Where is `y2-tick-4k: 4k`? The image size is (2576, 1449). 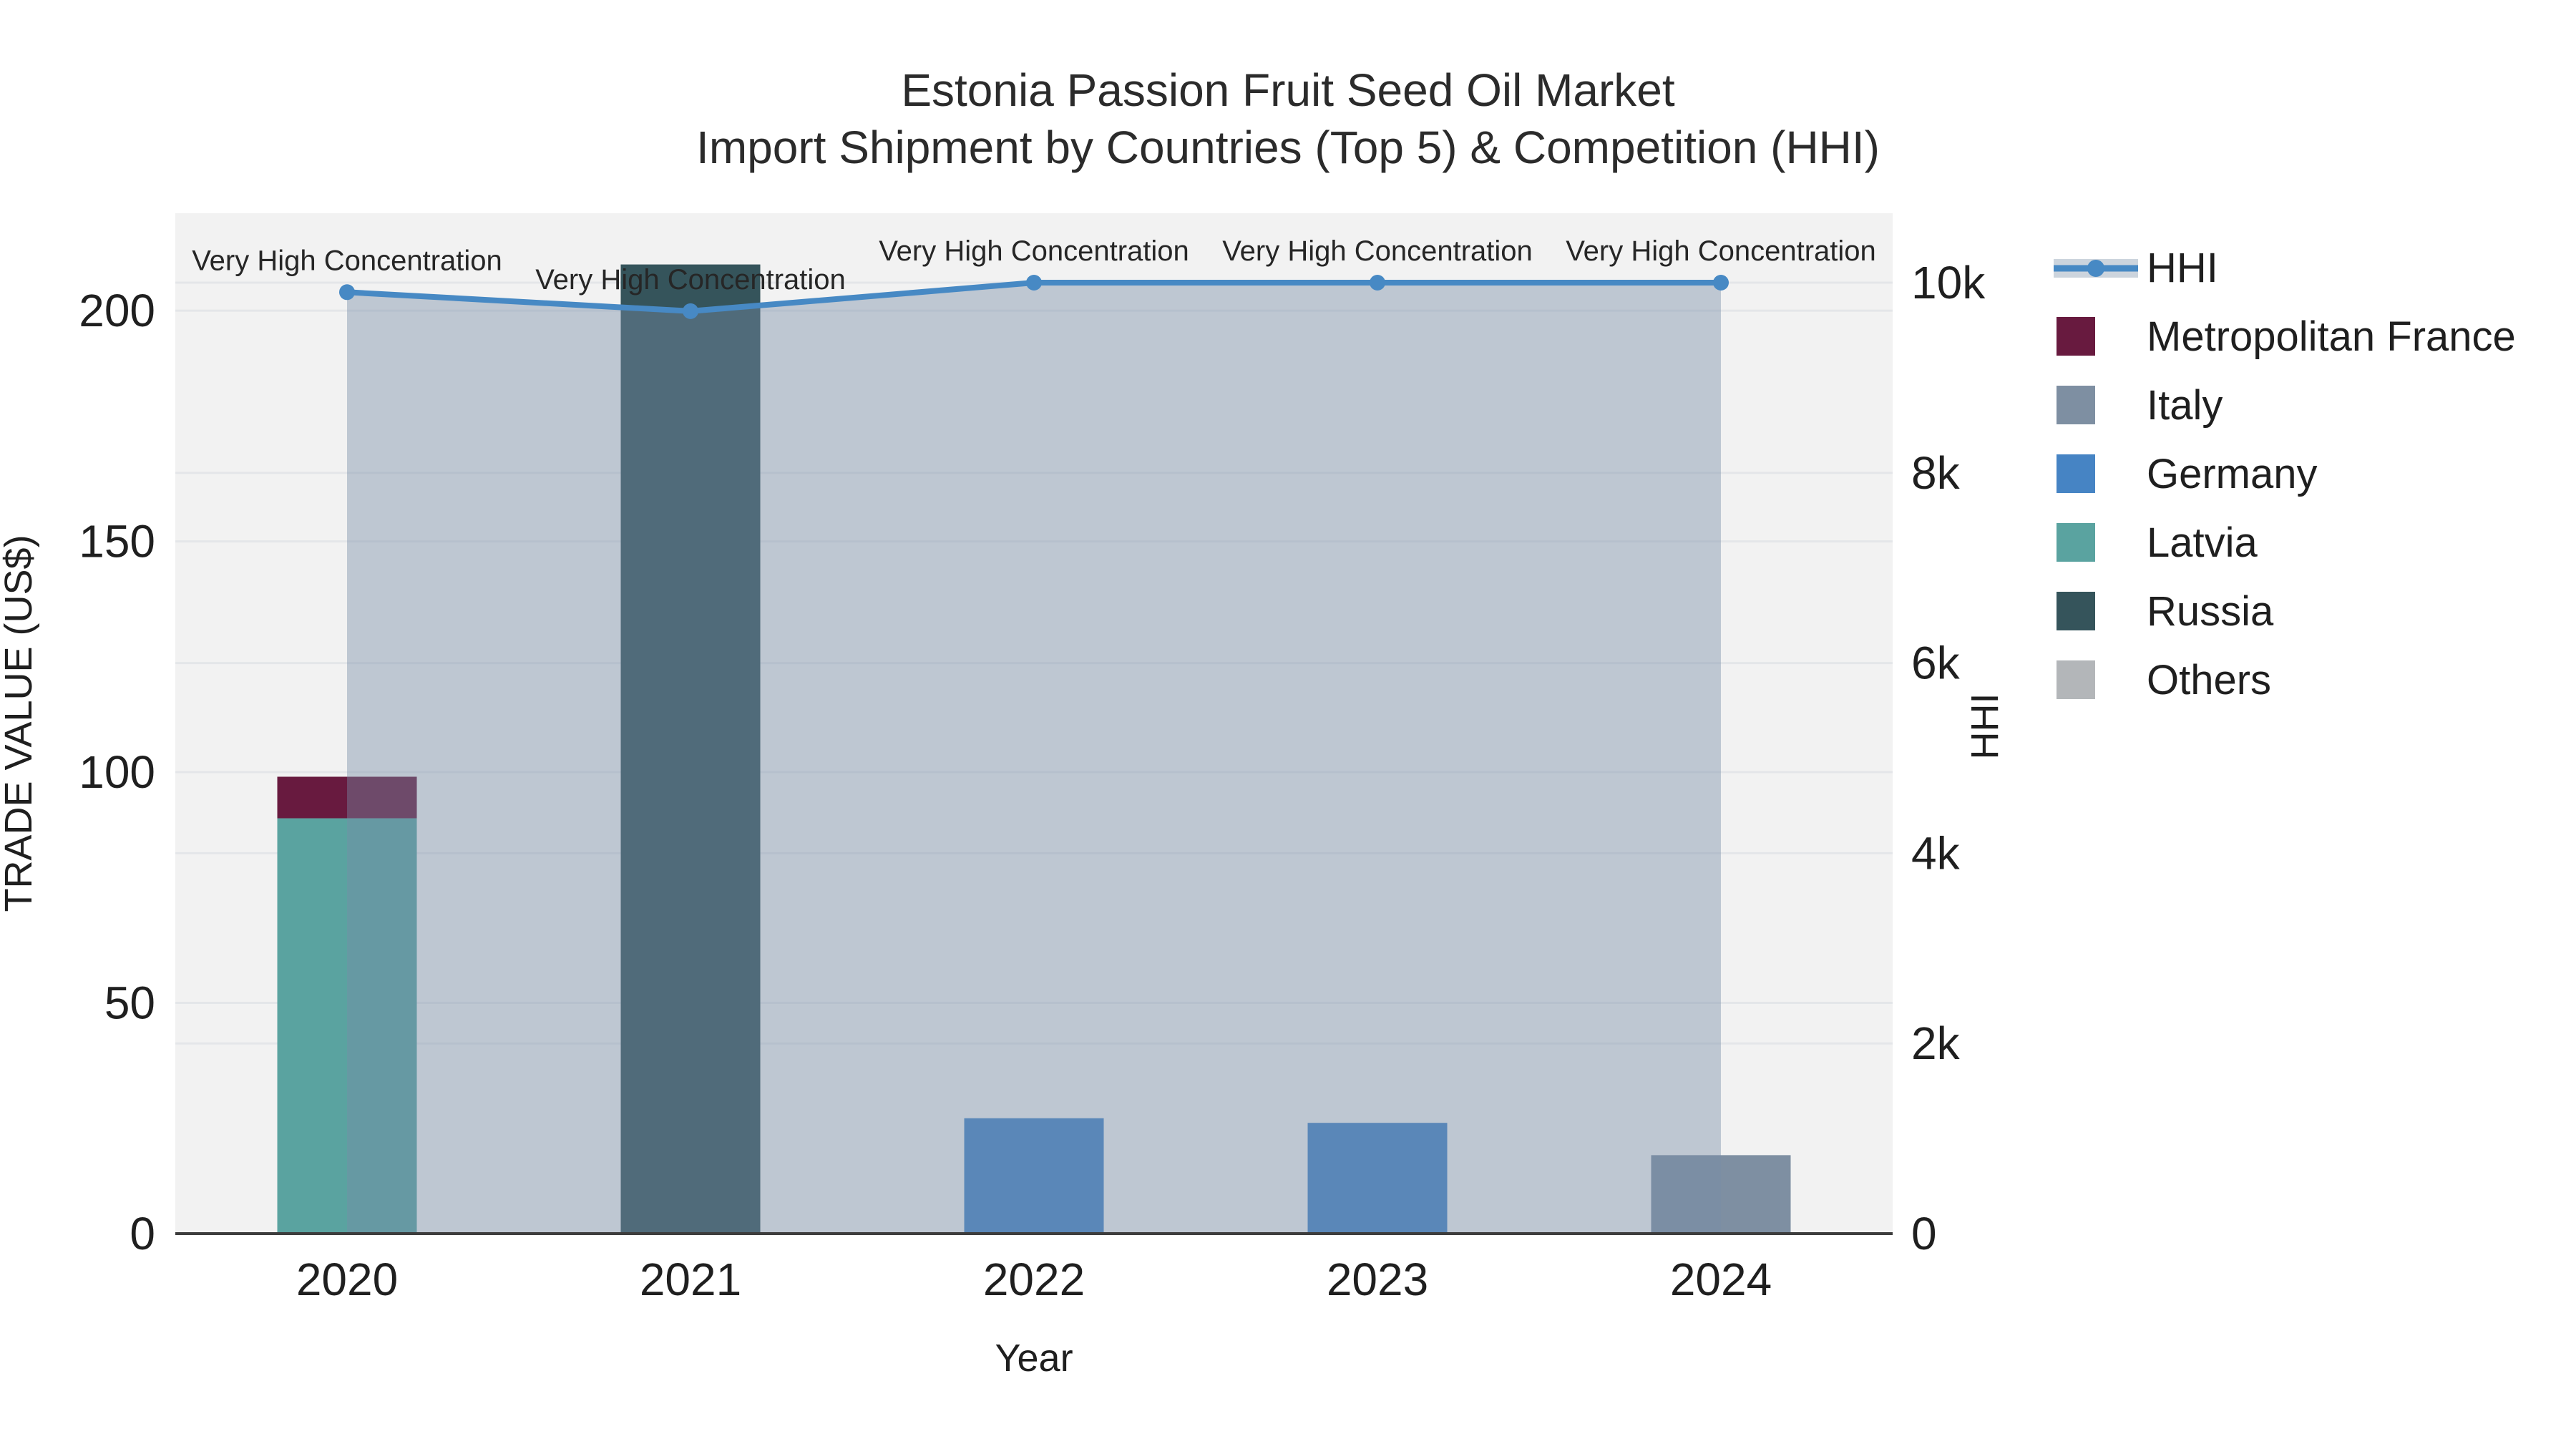
y2-tick-4k: 4k is located at coordinates (1936, 853).